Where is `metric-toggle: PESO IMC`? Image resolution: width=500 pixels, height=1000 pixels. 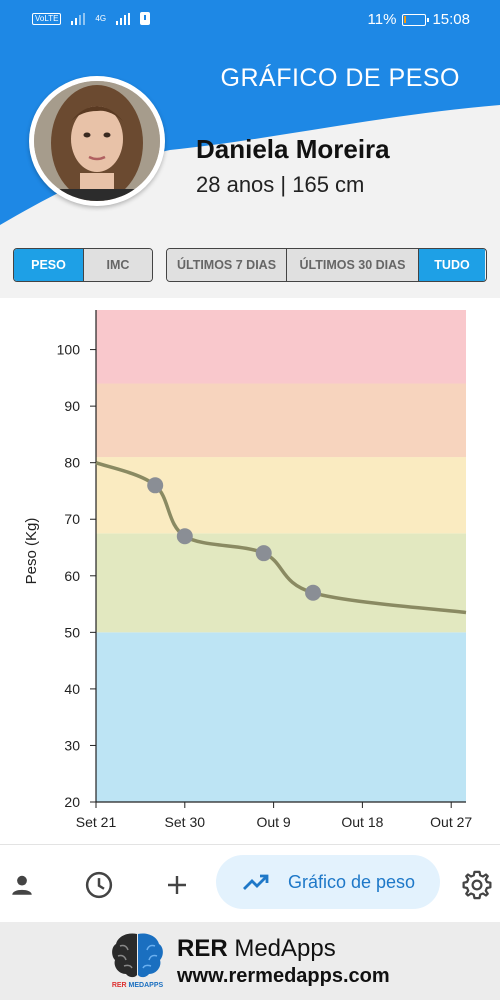 metric-toggle: PESO IMC is located at coordinates (83, 265).